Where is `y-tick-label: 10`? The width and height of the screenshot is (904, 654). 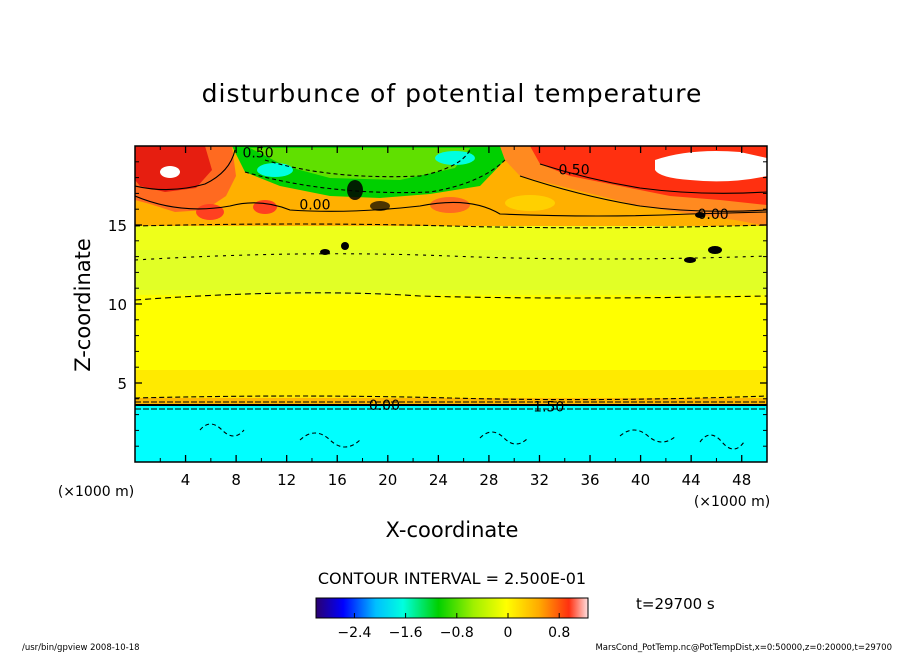
y-tick-label: 10 is located at coordinates (117, 305).